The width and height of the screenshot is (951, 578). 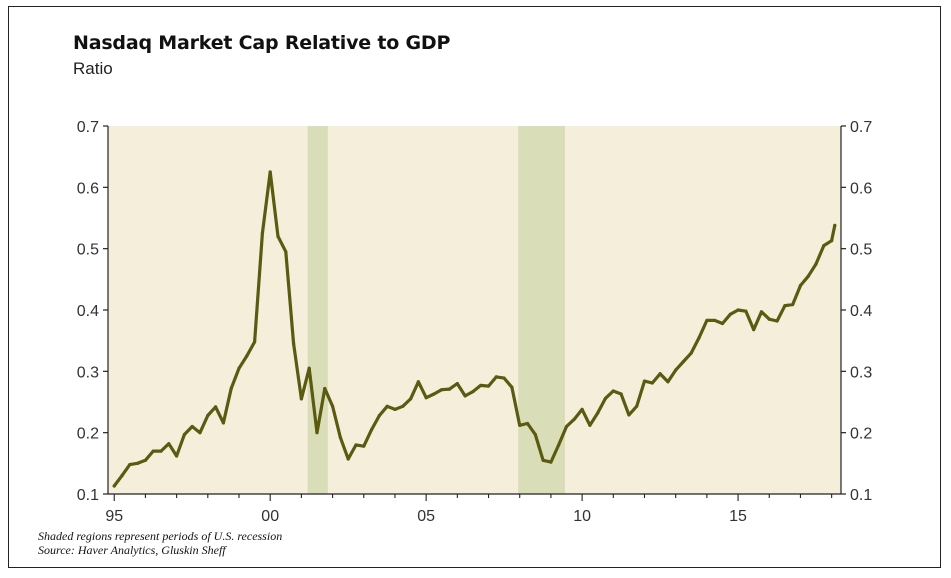 I want to click on y-tick-label-left: 0.6, so click(x=88, y=188).